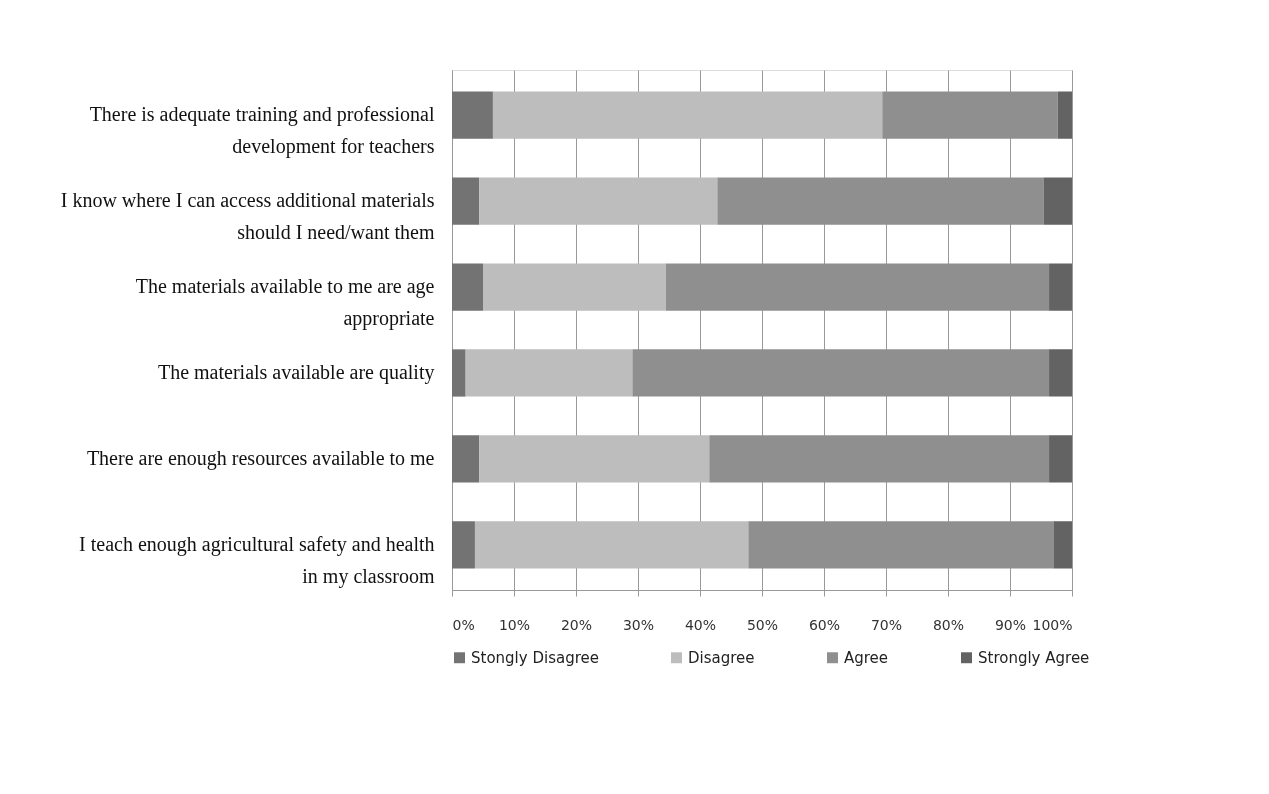  Describe the element at coordinates (535, 657) in the screenshot. I see `legend-label: Stongly Disagree` at that location.